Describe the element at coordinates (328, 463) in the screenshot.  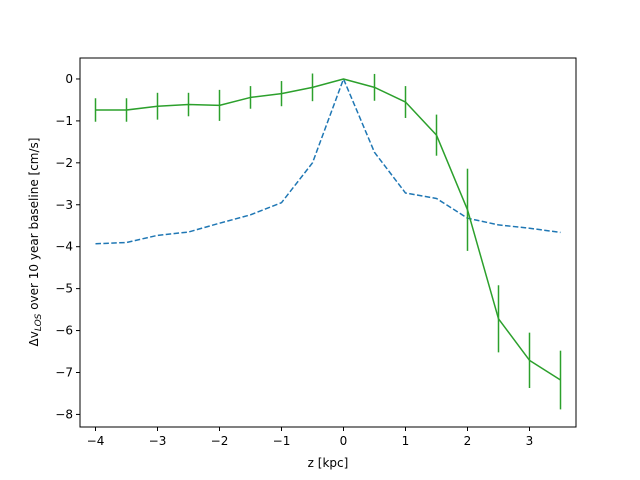
I see `x-axis-label: z [kpc]` at that location.